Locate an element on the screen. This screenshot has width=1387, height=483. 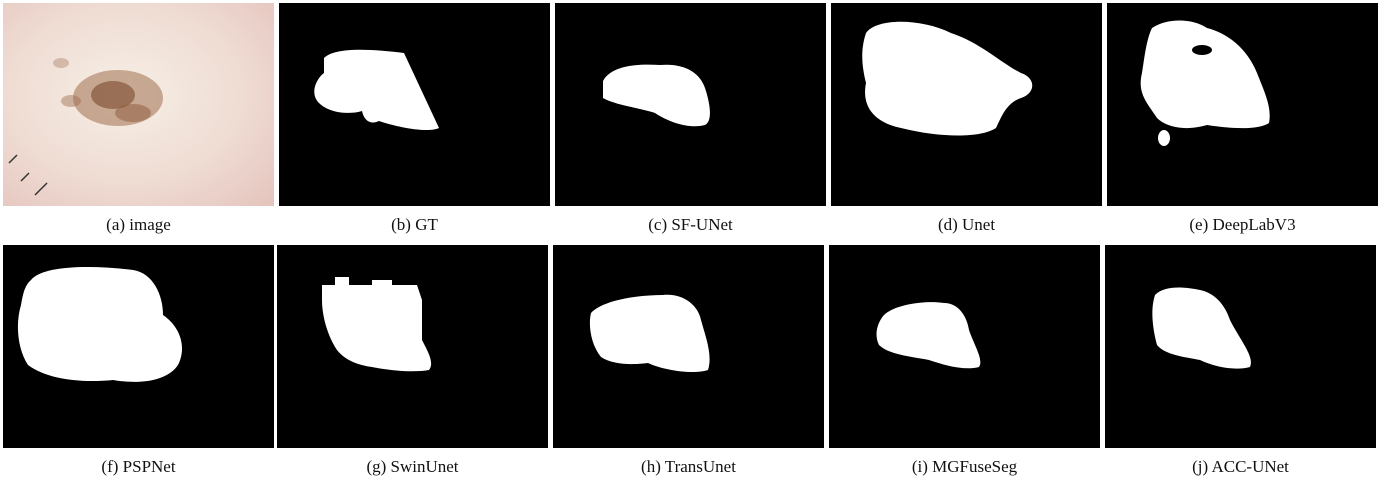
panel-deeplabv3 is located at coordinates (1242, 104).